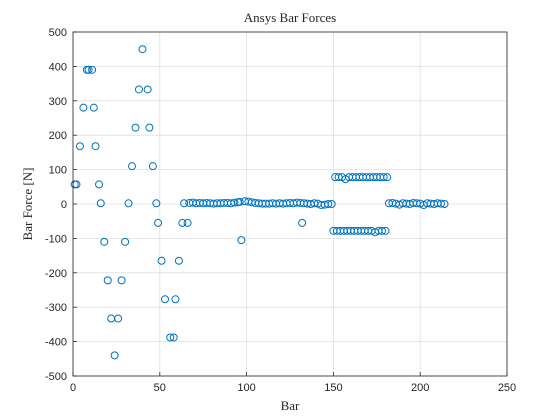 This screenshot has height=420, width=560. I want to click on y-tick-label: 100, so click(58, 171).